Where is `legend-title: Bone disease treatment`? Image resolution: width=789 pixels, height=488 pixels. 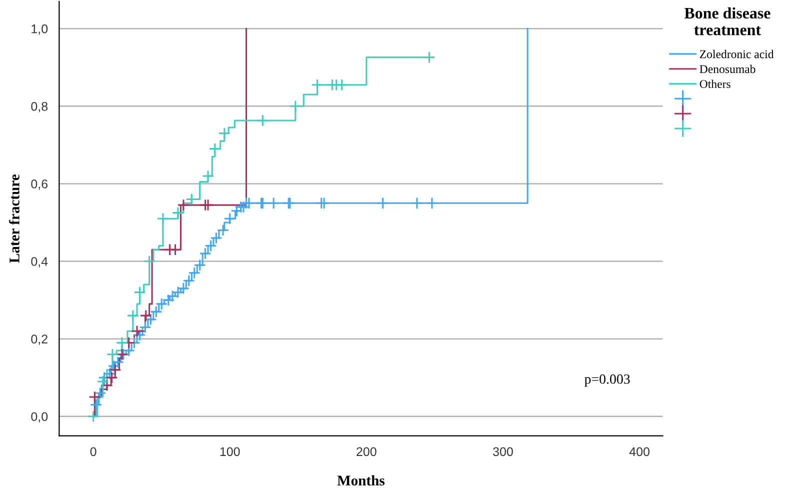 legend-title: Bone disease treatment is located at coordinates (727, 21).